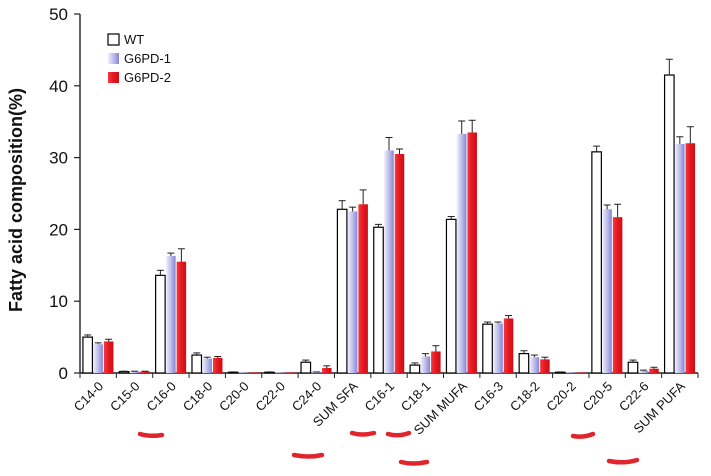  Describe the element at coordinates (363, 288) in the screenshot. I see `bar-g6pd-2-sum-sfa` at that location.